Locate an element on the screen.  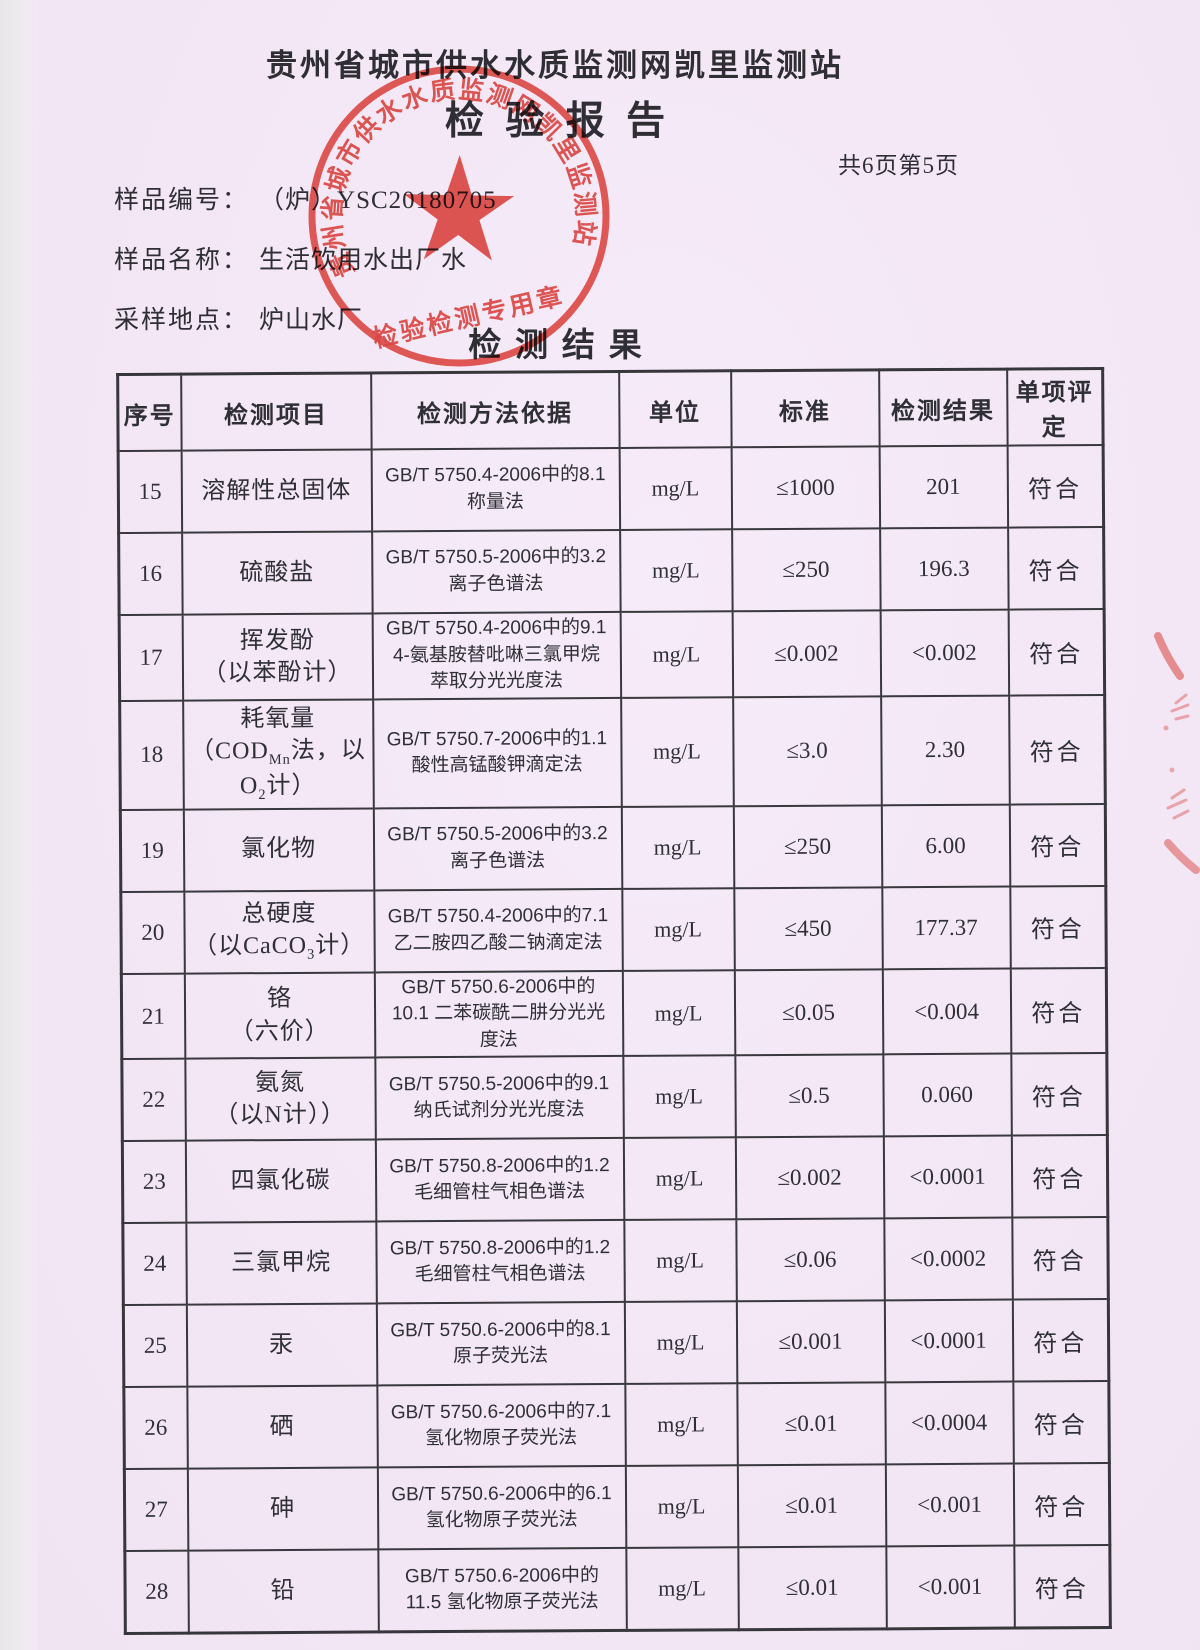
report-title: 检验报告 is located at coordinates (565, 121).